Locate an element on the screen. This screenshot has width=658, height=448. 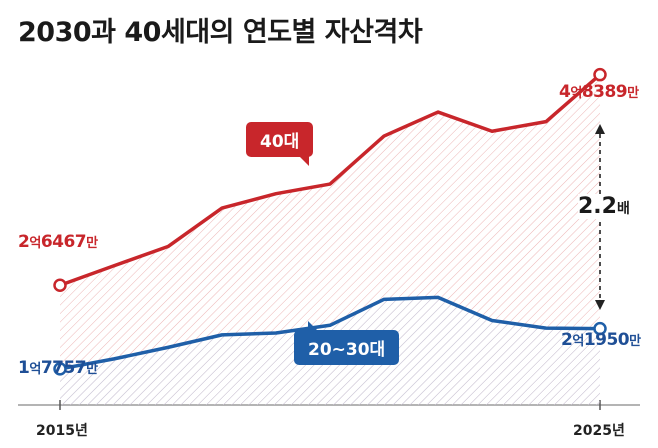
value-label-2030s-end: 2억1950만 is located at coordinates (601, 340).